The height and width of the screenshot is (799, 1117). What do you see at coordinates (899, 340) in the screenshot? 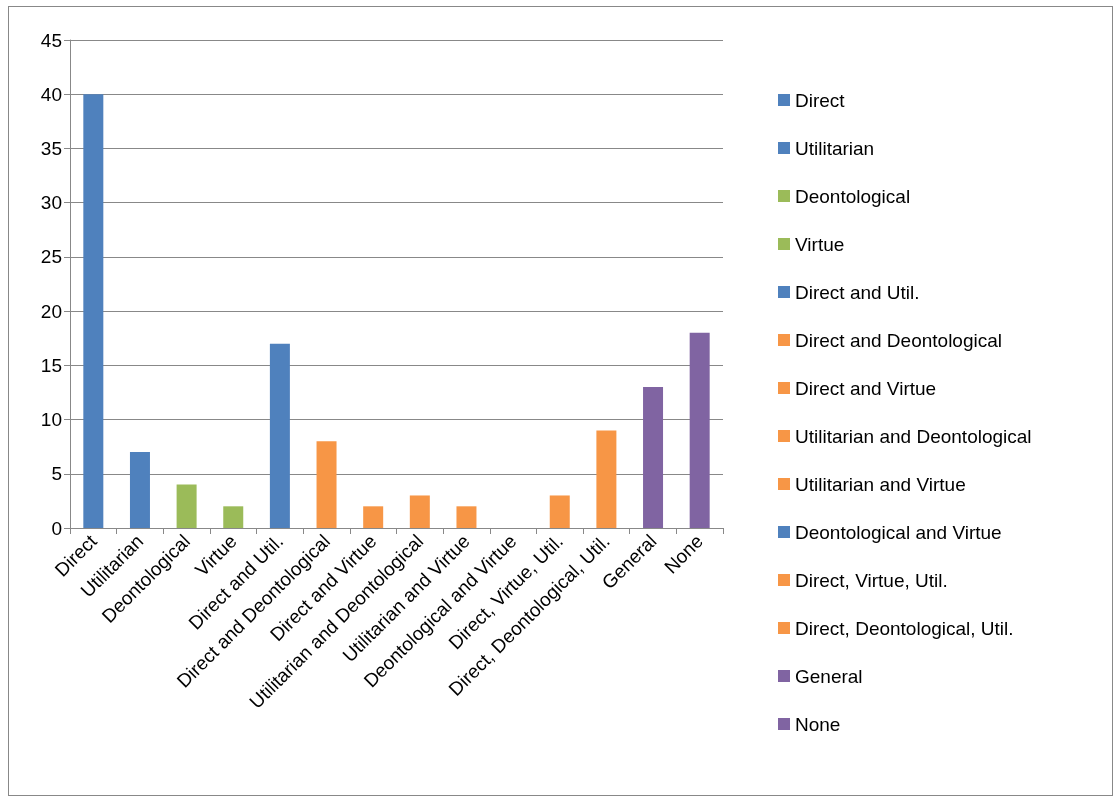
I see `legend-label: Direct and Deontological` at bounding box center [899, 340].